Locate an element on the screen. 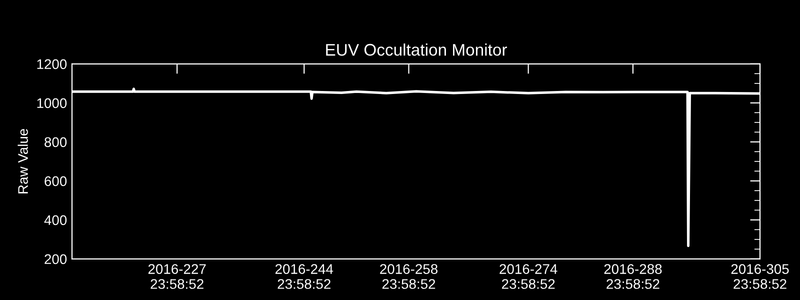  x-tick-label: 2016-244 23:58:52 is located at coordinates (304, 276).